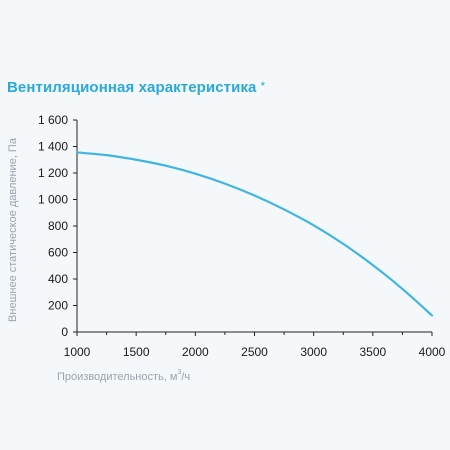  I want to click on x-tick-label: 3500, so click(372, 352).